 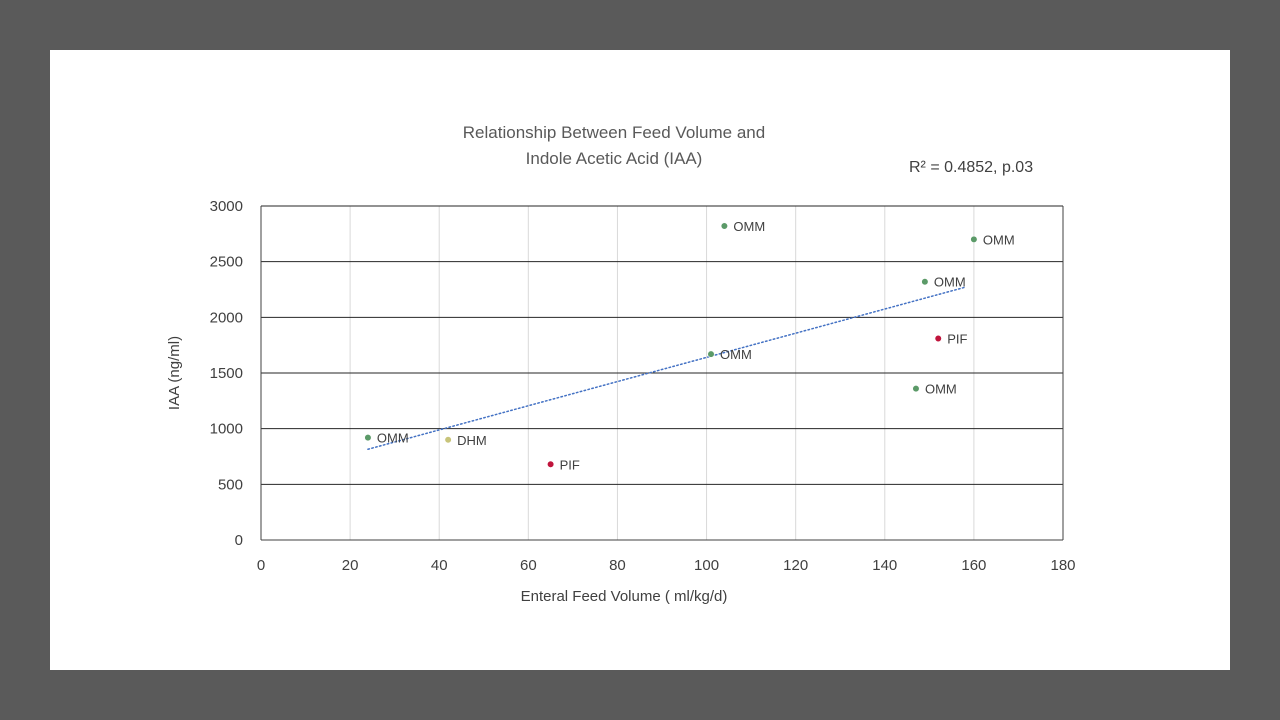 What do you see at coordinates (614, 132) in the screenshot?
I see `chart-title-line-1: Relationship Between Feed Volume and` at bounding box center [614, 132].